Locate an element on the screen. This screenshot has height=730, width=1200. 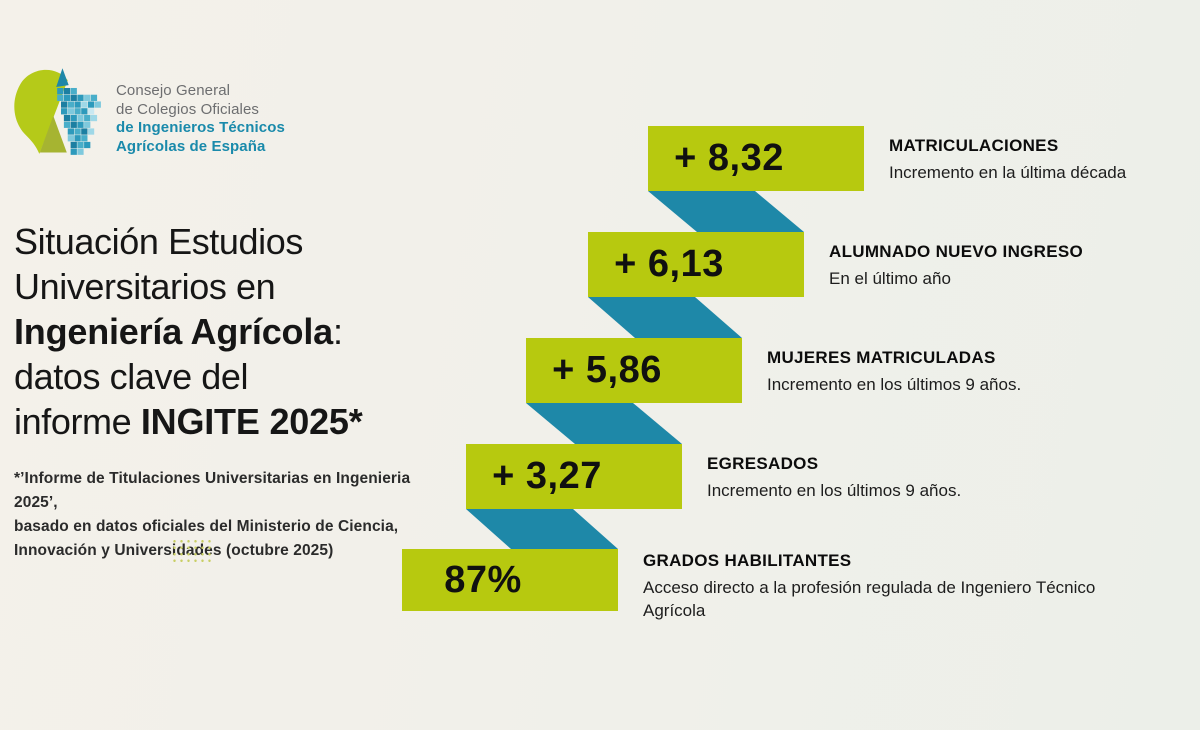
metric-value: + 8,32 is located at coordinates (729, 158).